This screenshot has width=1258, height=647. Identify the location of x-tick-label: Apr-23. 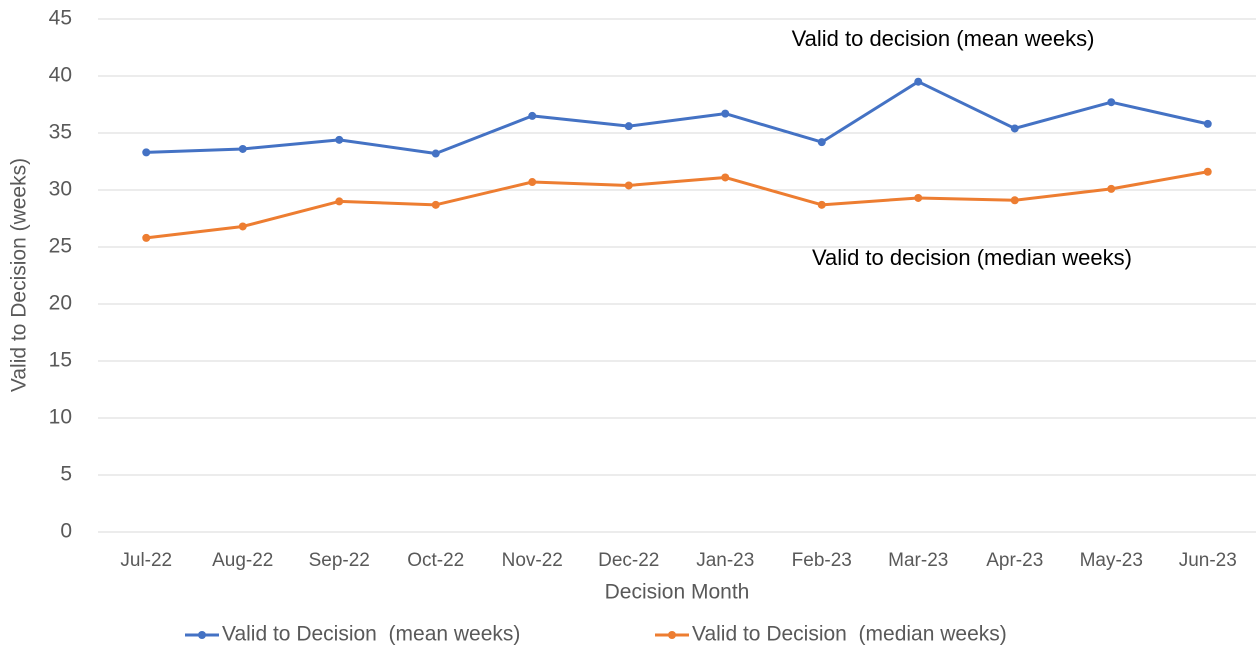
(1014, 560).